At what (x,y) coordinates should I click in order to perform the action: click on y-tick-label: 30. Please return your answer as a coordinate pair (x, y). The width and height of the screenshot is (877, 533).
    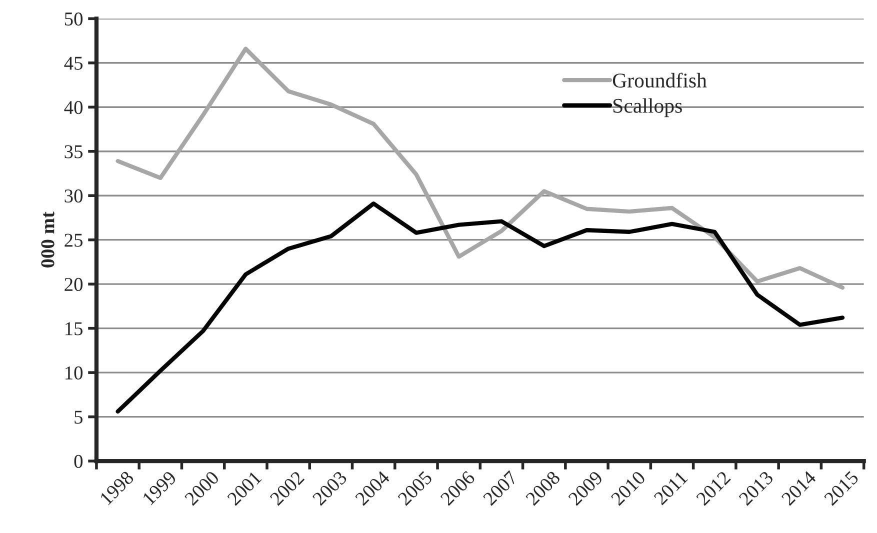
    Looking at the image, I should click on (73, 196).